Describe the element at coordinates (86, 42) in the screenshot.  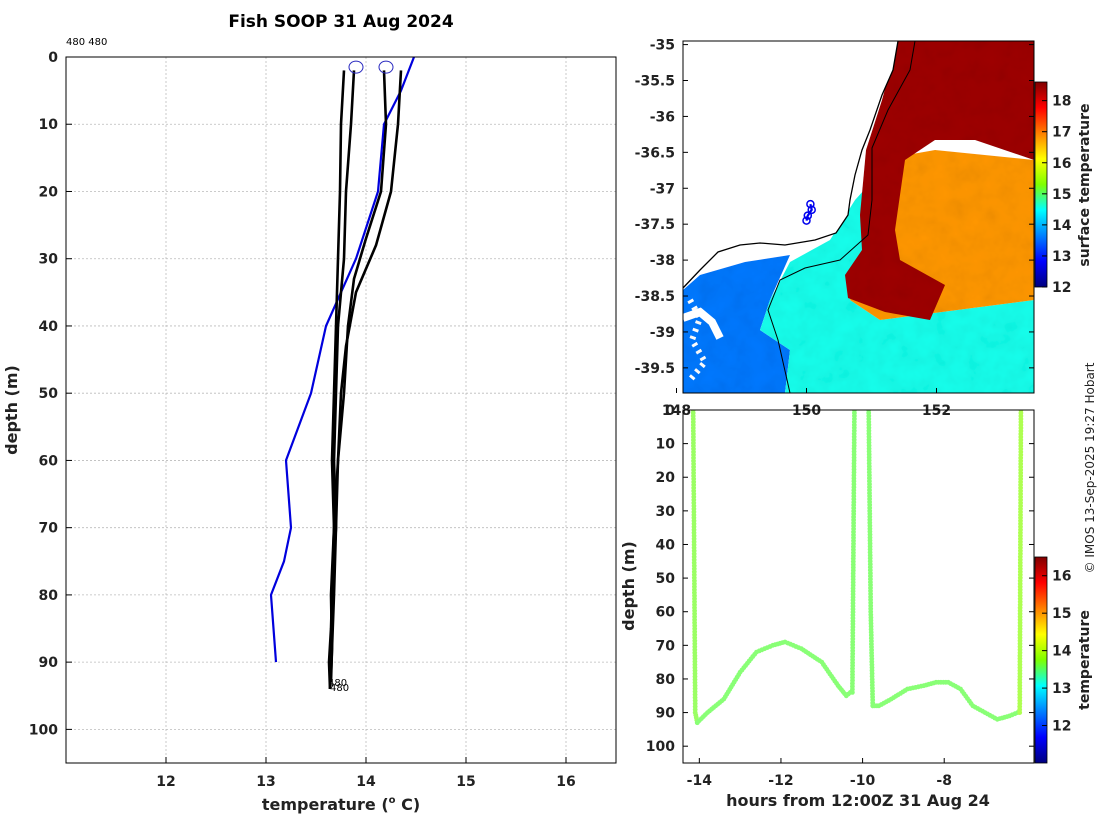
I see `profile-top-label: 480 480` at that location.